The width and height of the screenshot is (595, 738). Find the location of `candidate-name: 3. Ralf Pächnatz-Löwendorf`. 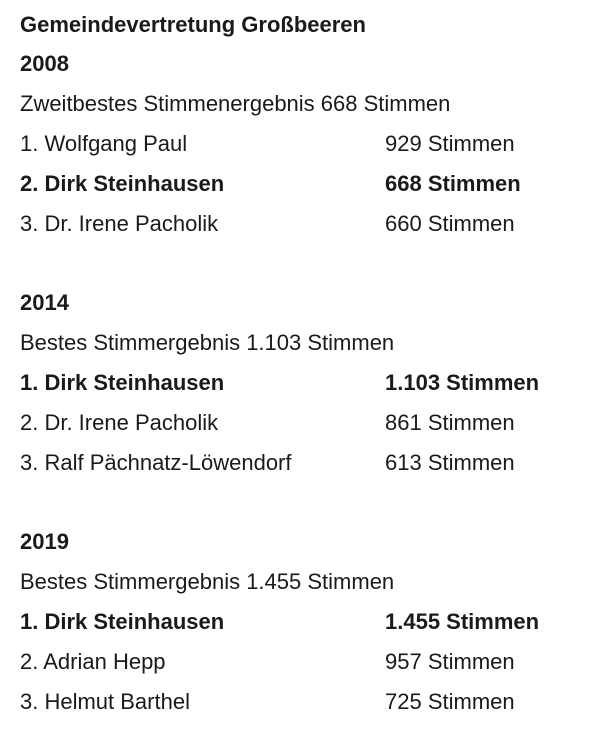

candidate-name: 3. Ralf Pächnatz-Löwendorf is located at coordinates (156, 462).